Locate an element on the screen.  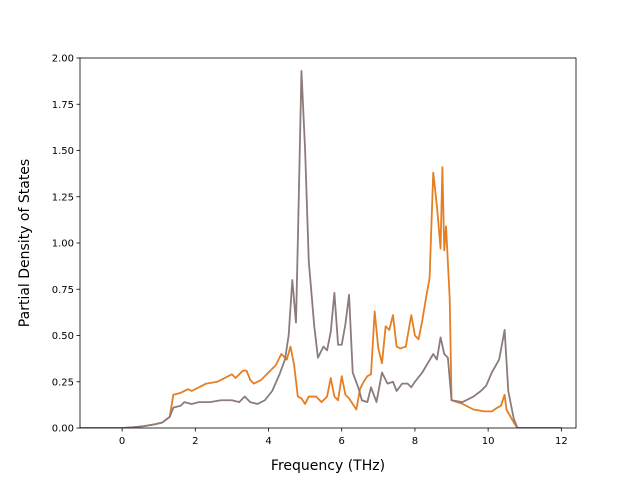
y-tick-label: 0.75 is located at coordinates (63, 290).